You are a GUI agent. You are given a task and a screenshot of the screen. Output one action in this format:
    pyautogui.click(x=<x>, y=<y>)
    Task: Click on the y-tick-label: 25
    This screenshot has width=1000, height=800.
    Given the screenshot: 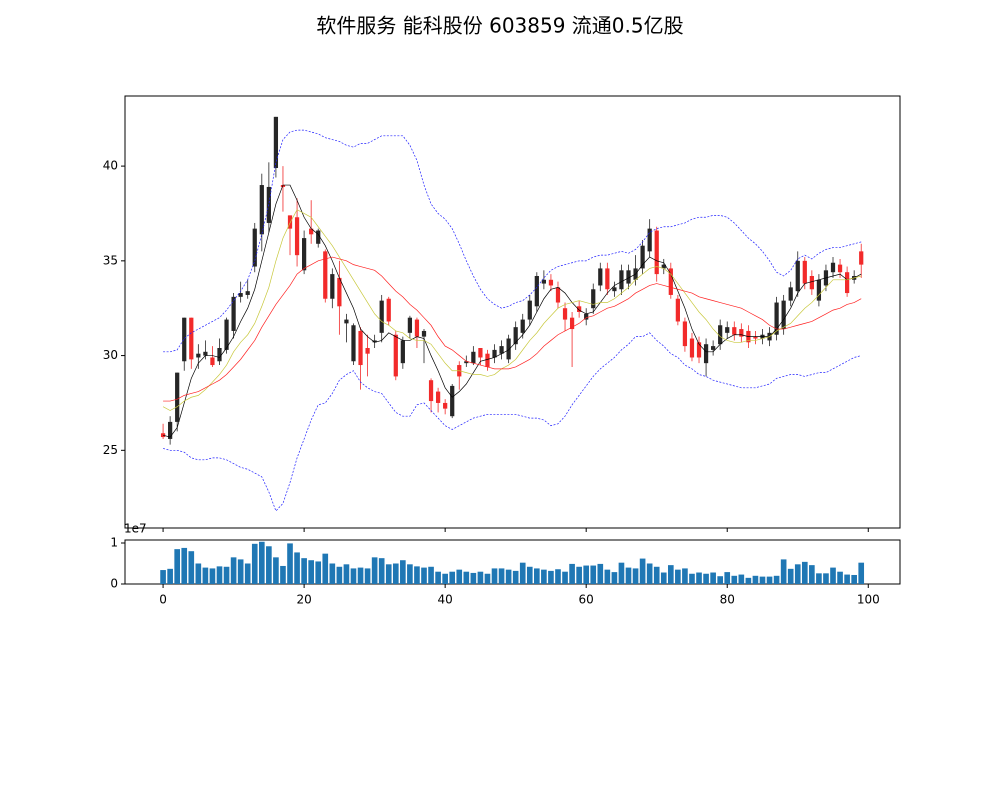 What is the action you would take?
    pyautogui.click(x=110, y=450)
    